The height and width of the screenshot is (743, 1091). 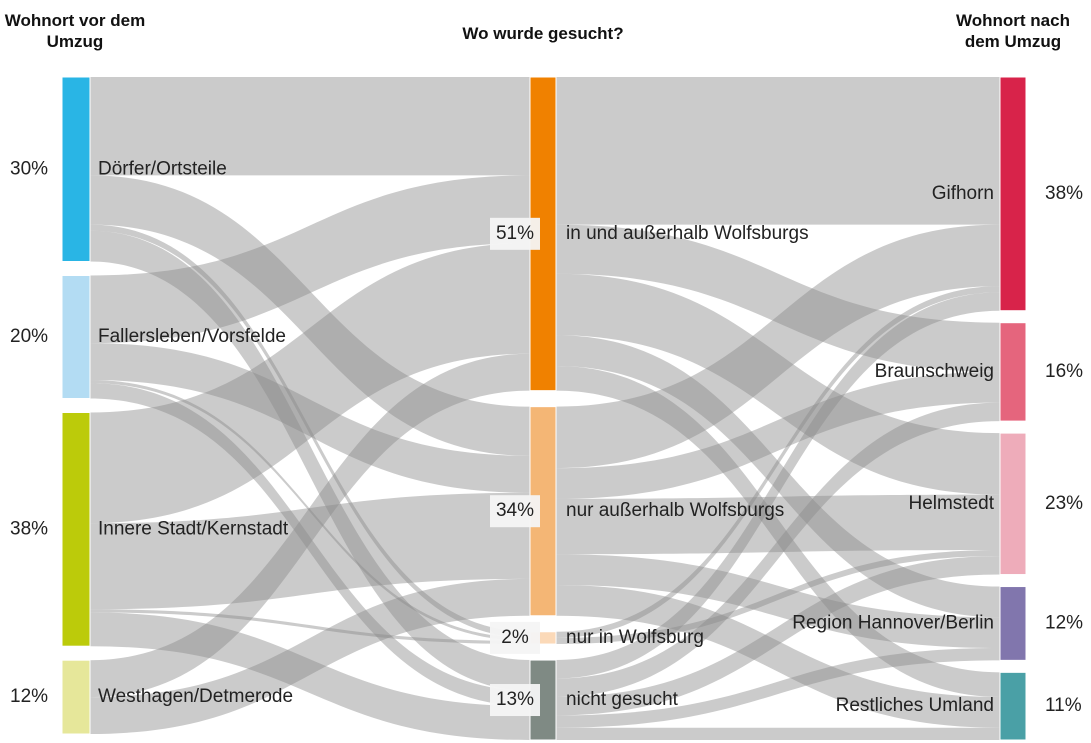 What do you see at coordinates (675, 510) in the screenshot?
I see `node-label: nur außerhalb Wolfsburgs` at bounding box center [675, 510].